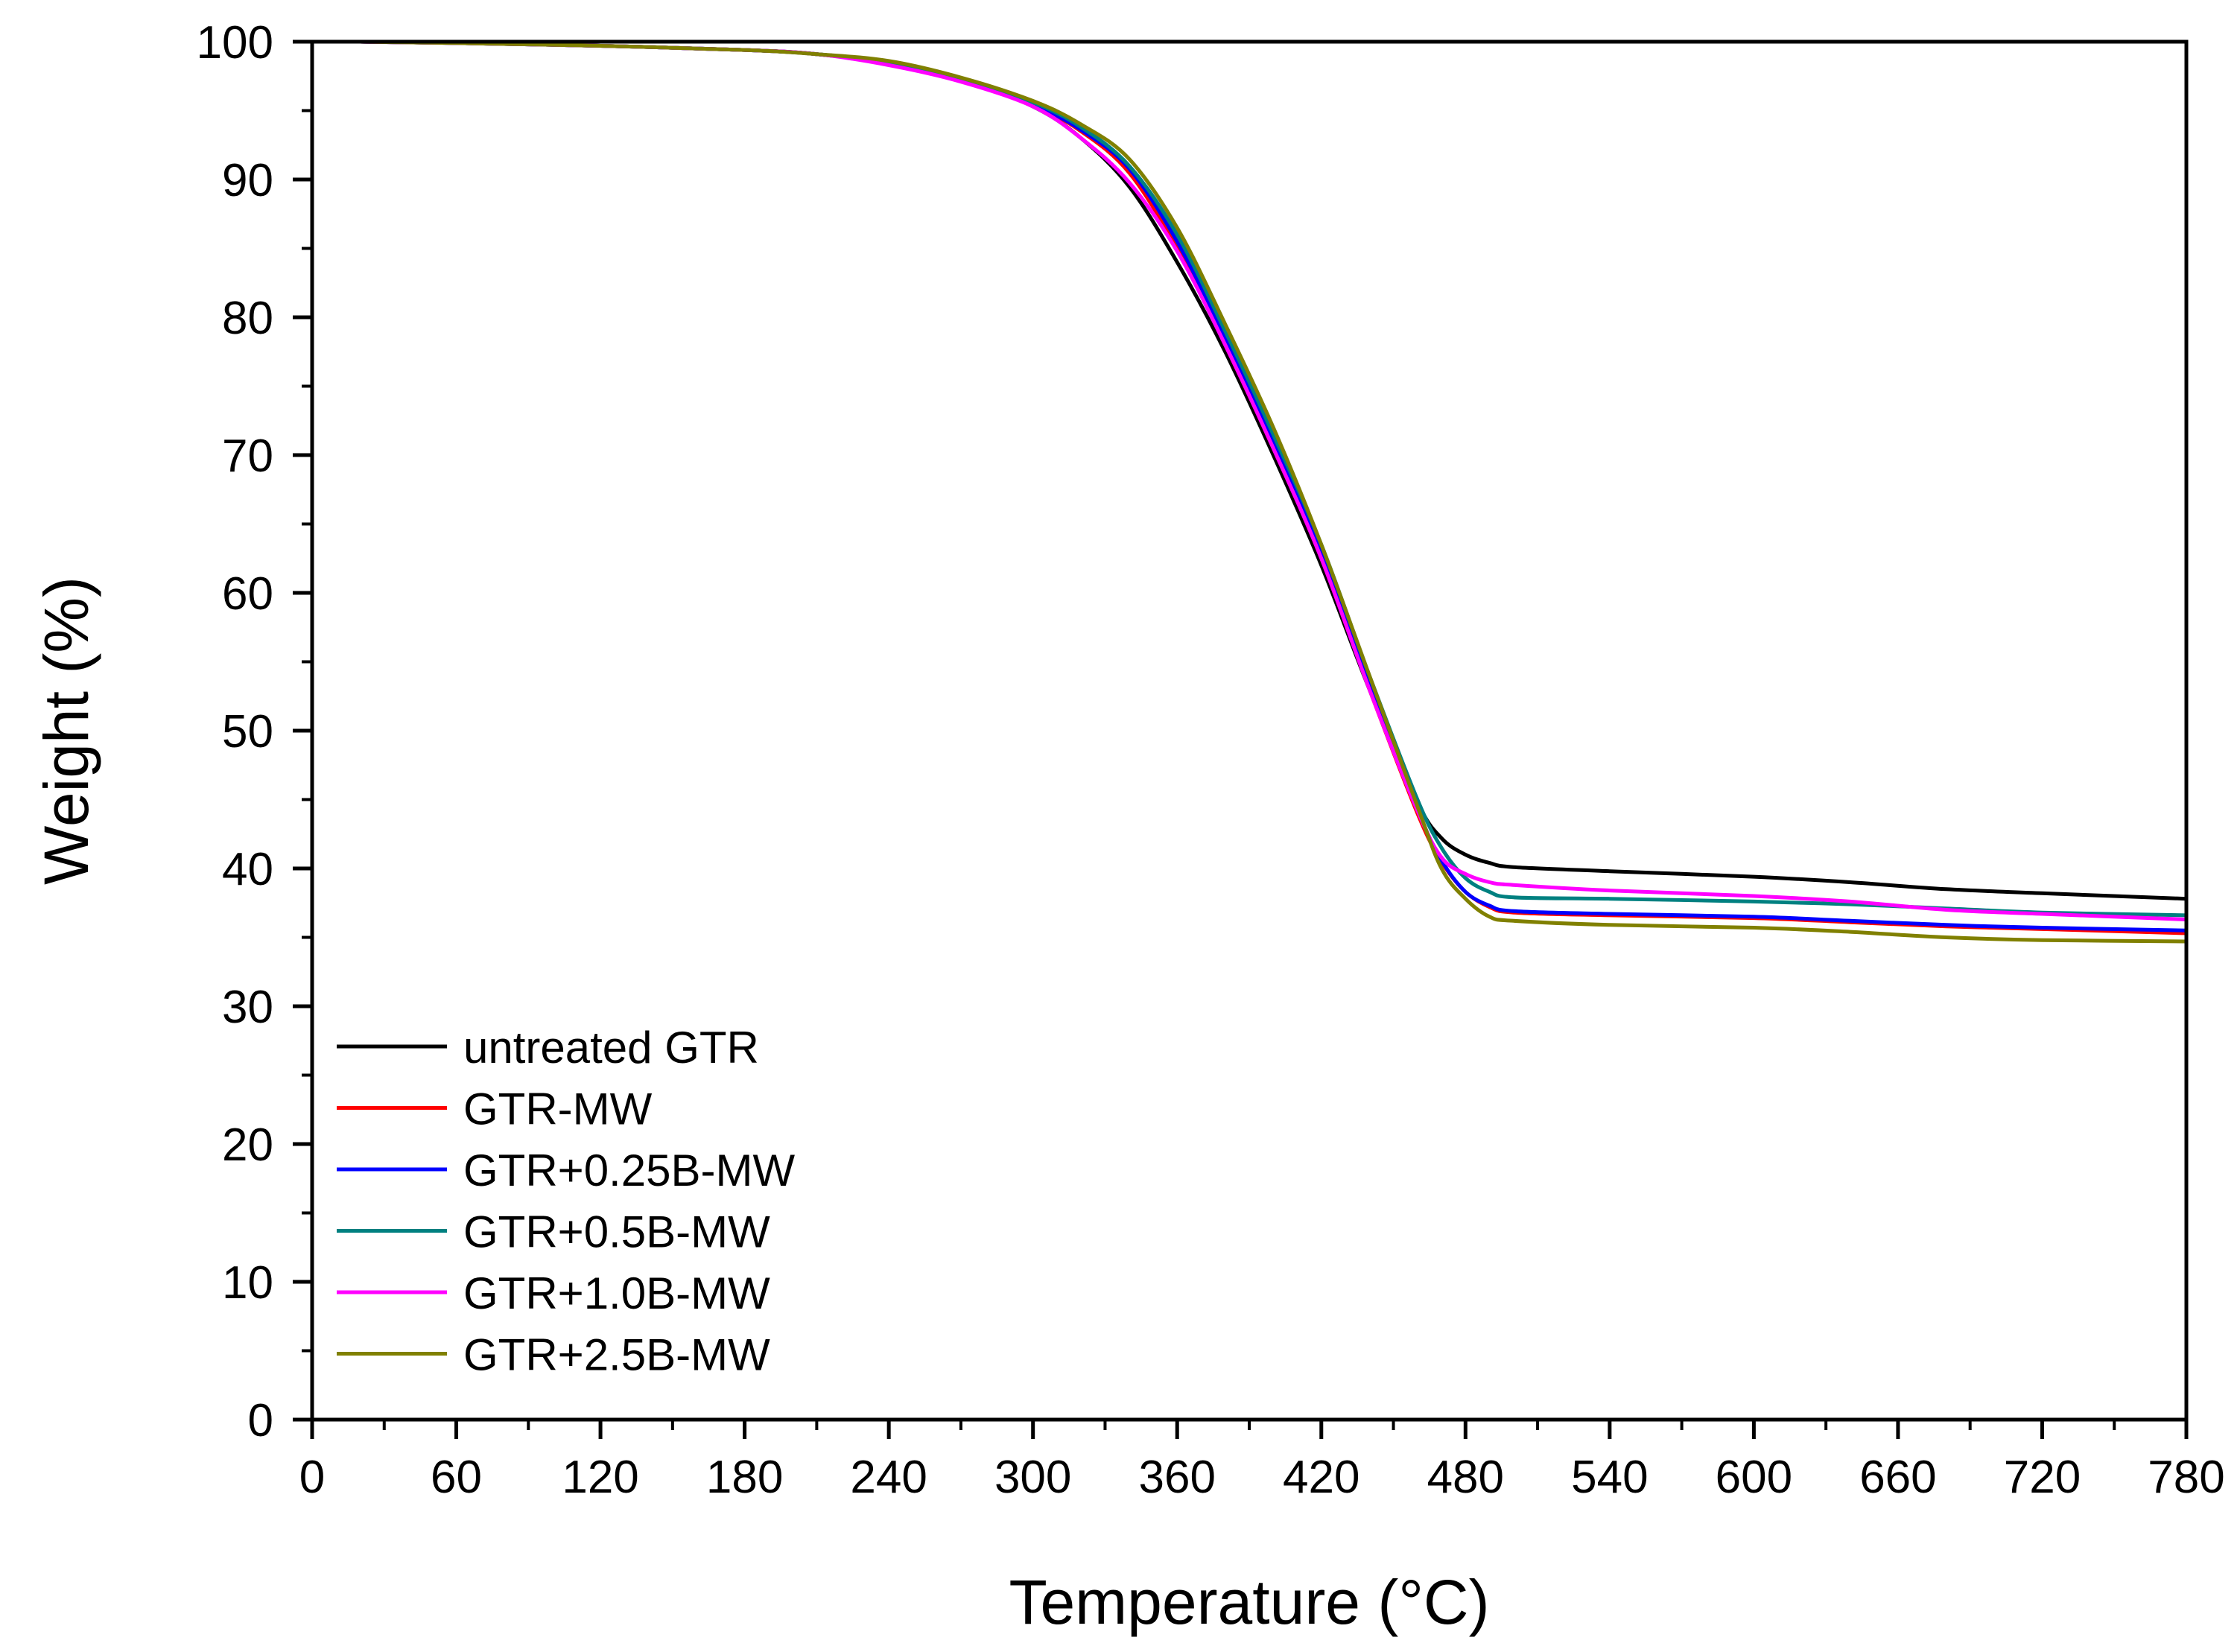 The image size is (2240, 1652). What do you see at coordinates (1321, 1477) in the screenshot?
I see `x-tick-label: 420` at bounding box center [1321, 1477].